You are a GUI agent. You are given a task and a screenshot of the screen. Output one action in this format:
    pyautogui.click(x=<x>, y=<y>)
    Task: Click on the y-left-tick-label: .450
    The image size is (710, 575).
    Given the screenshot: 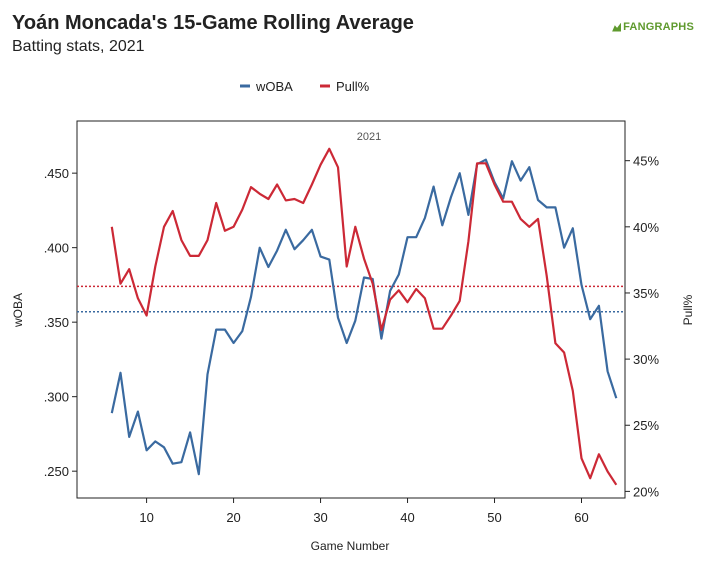 What is the action you would take?
    pyautogui.click(x=56, y=173)
    